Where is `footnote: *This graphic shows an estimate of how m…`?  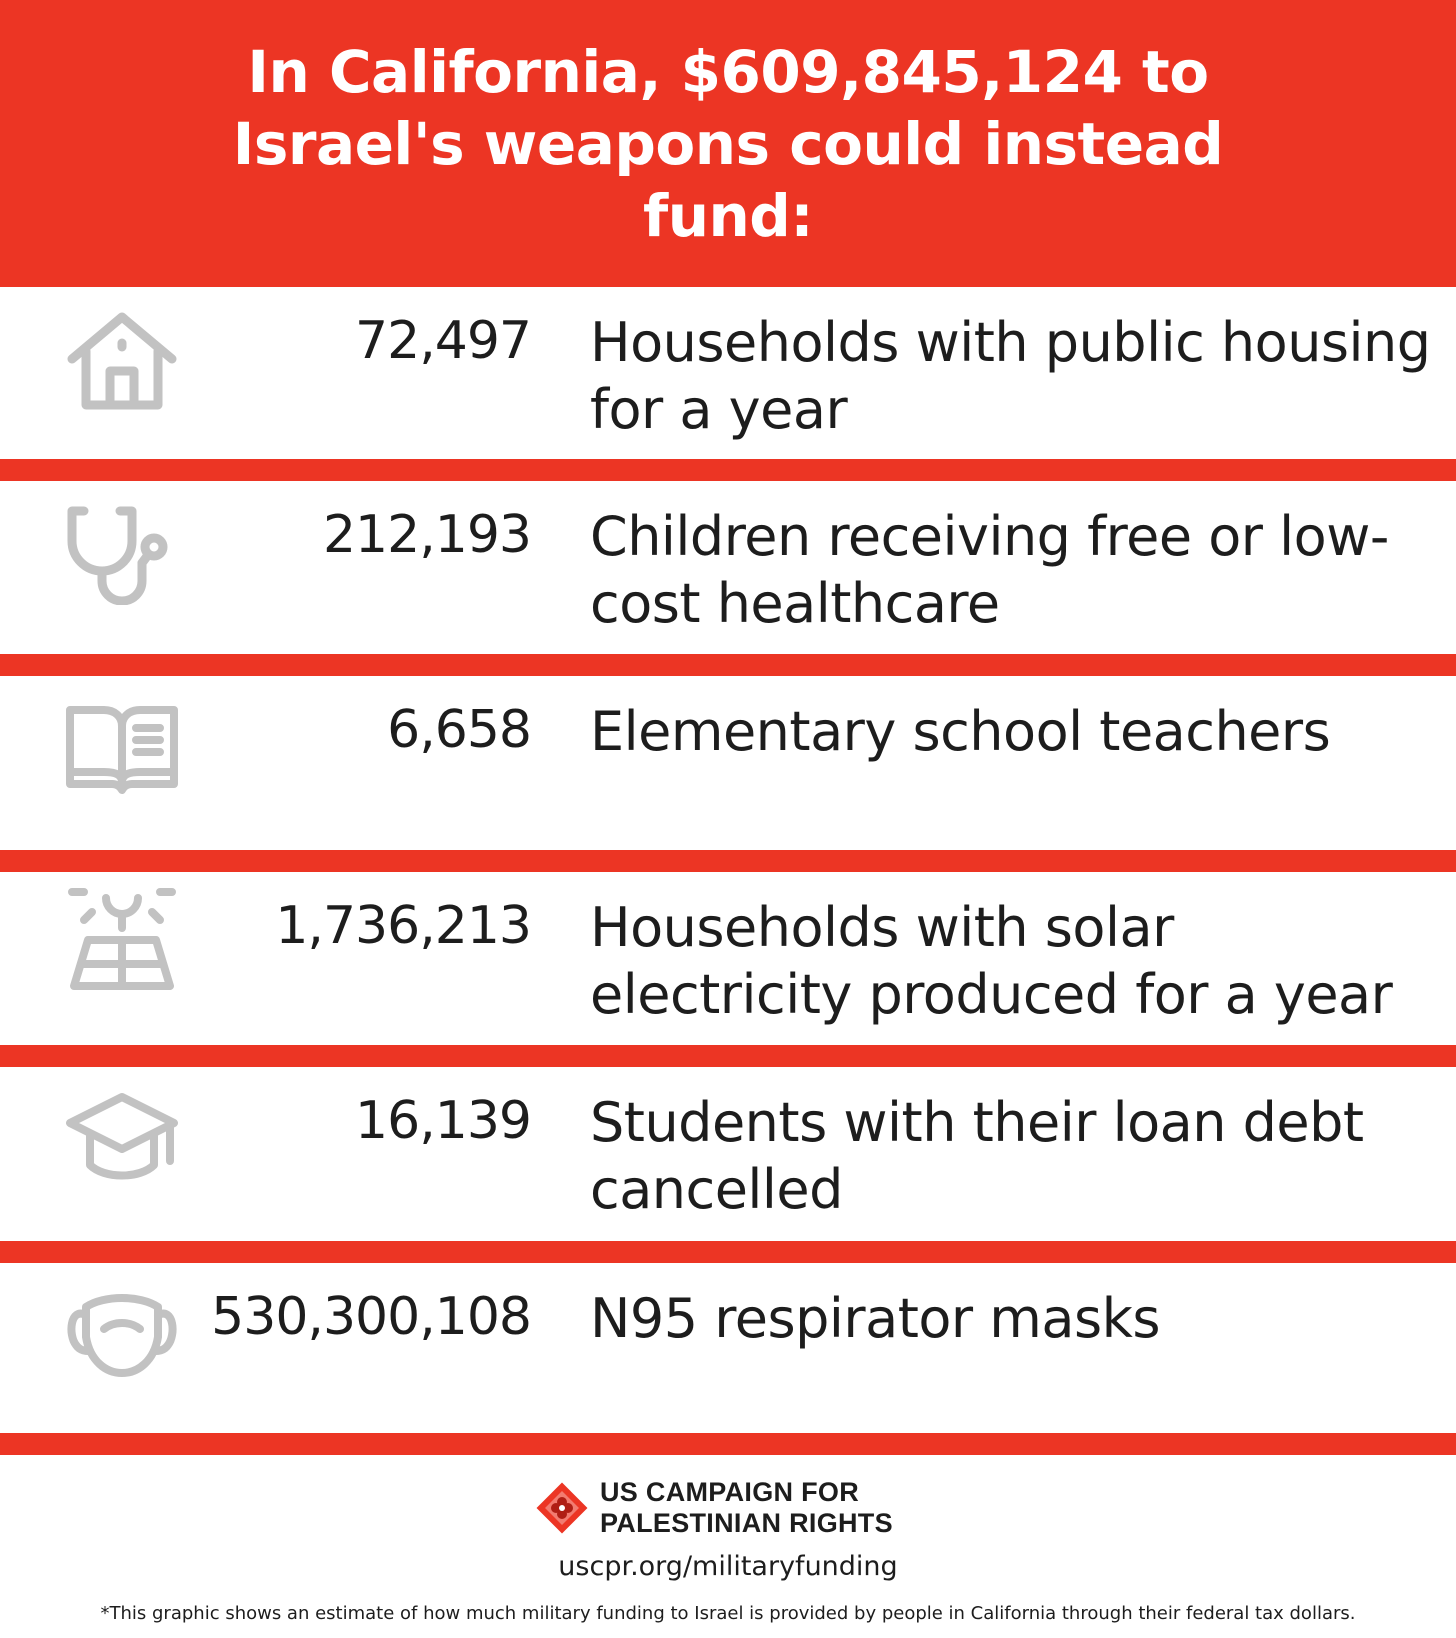
footnote: *This graphic shows an estimate of how m… is located at coordinates (728, 1613).